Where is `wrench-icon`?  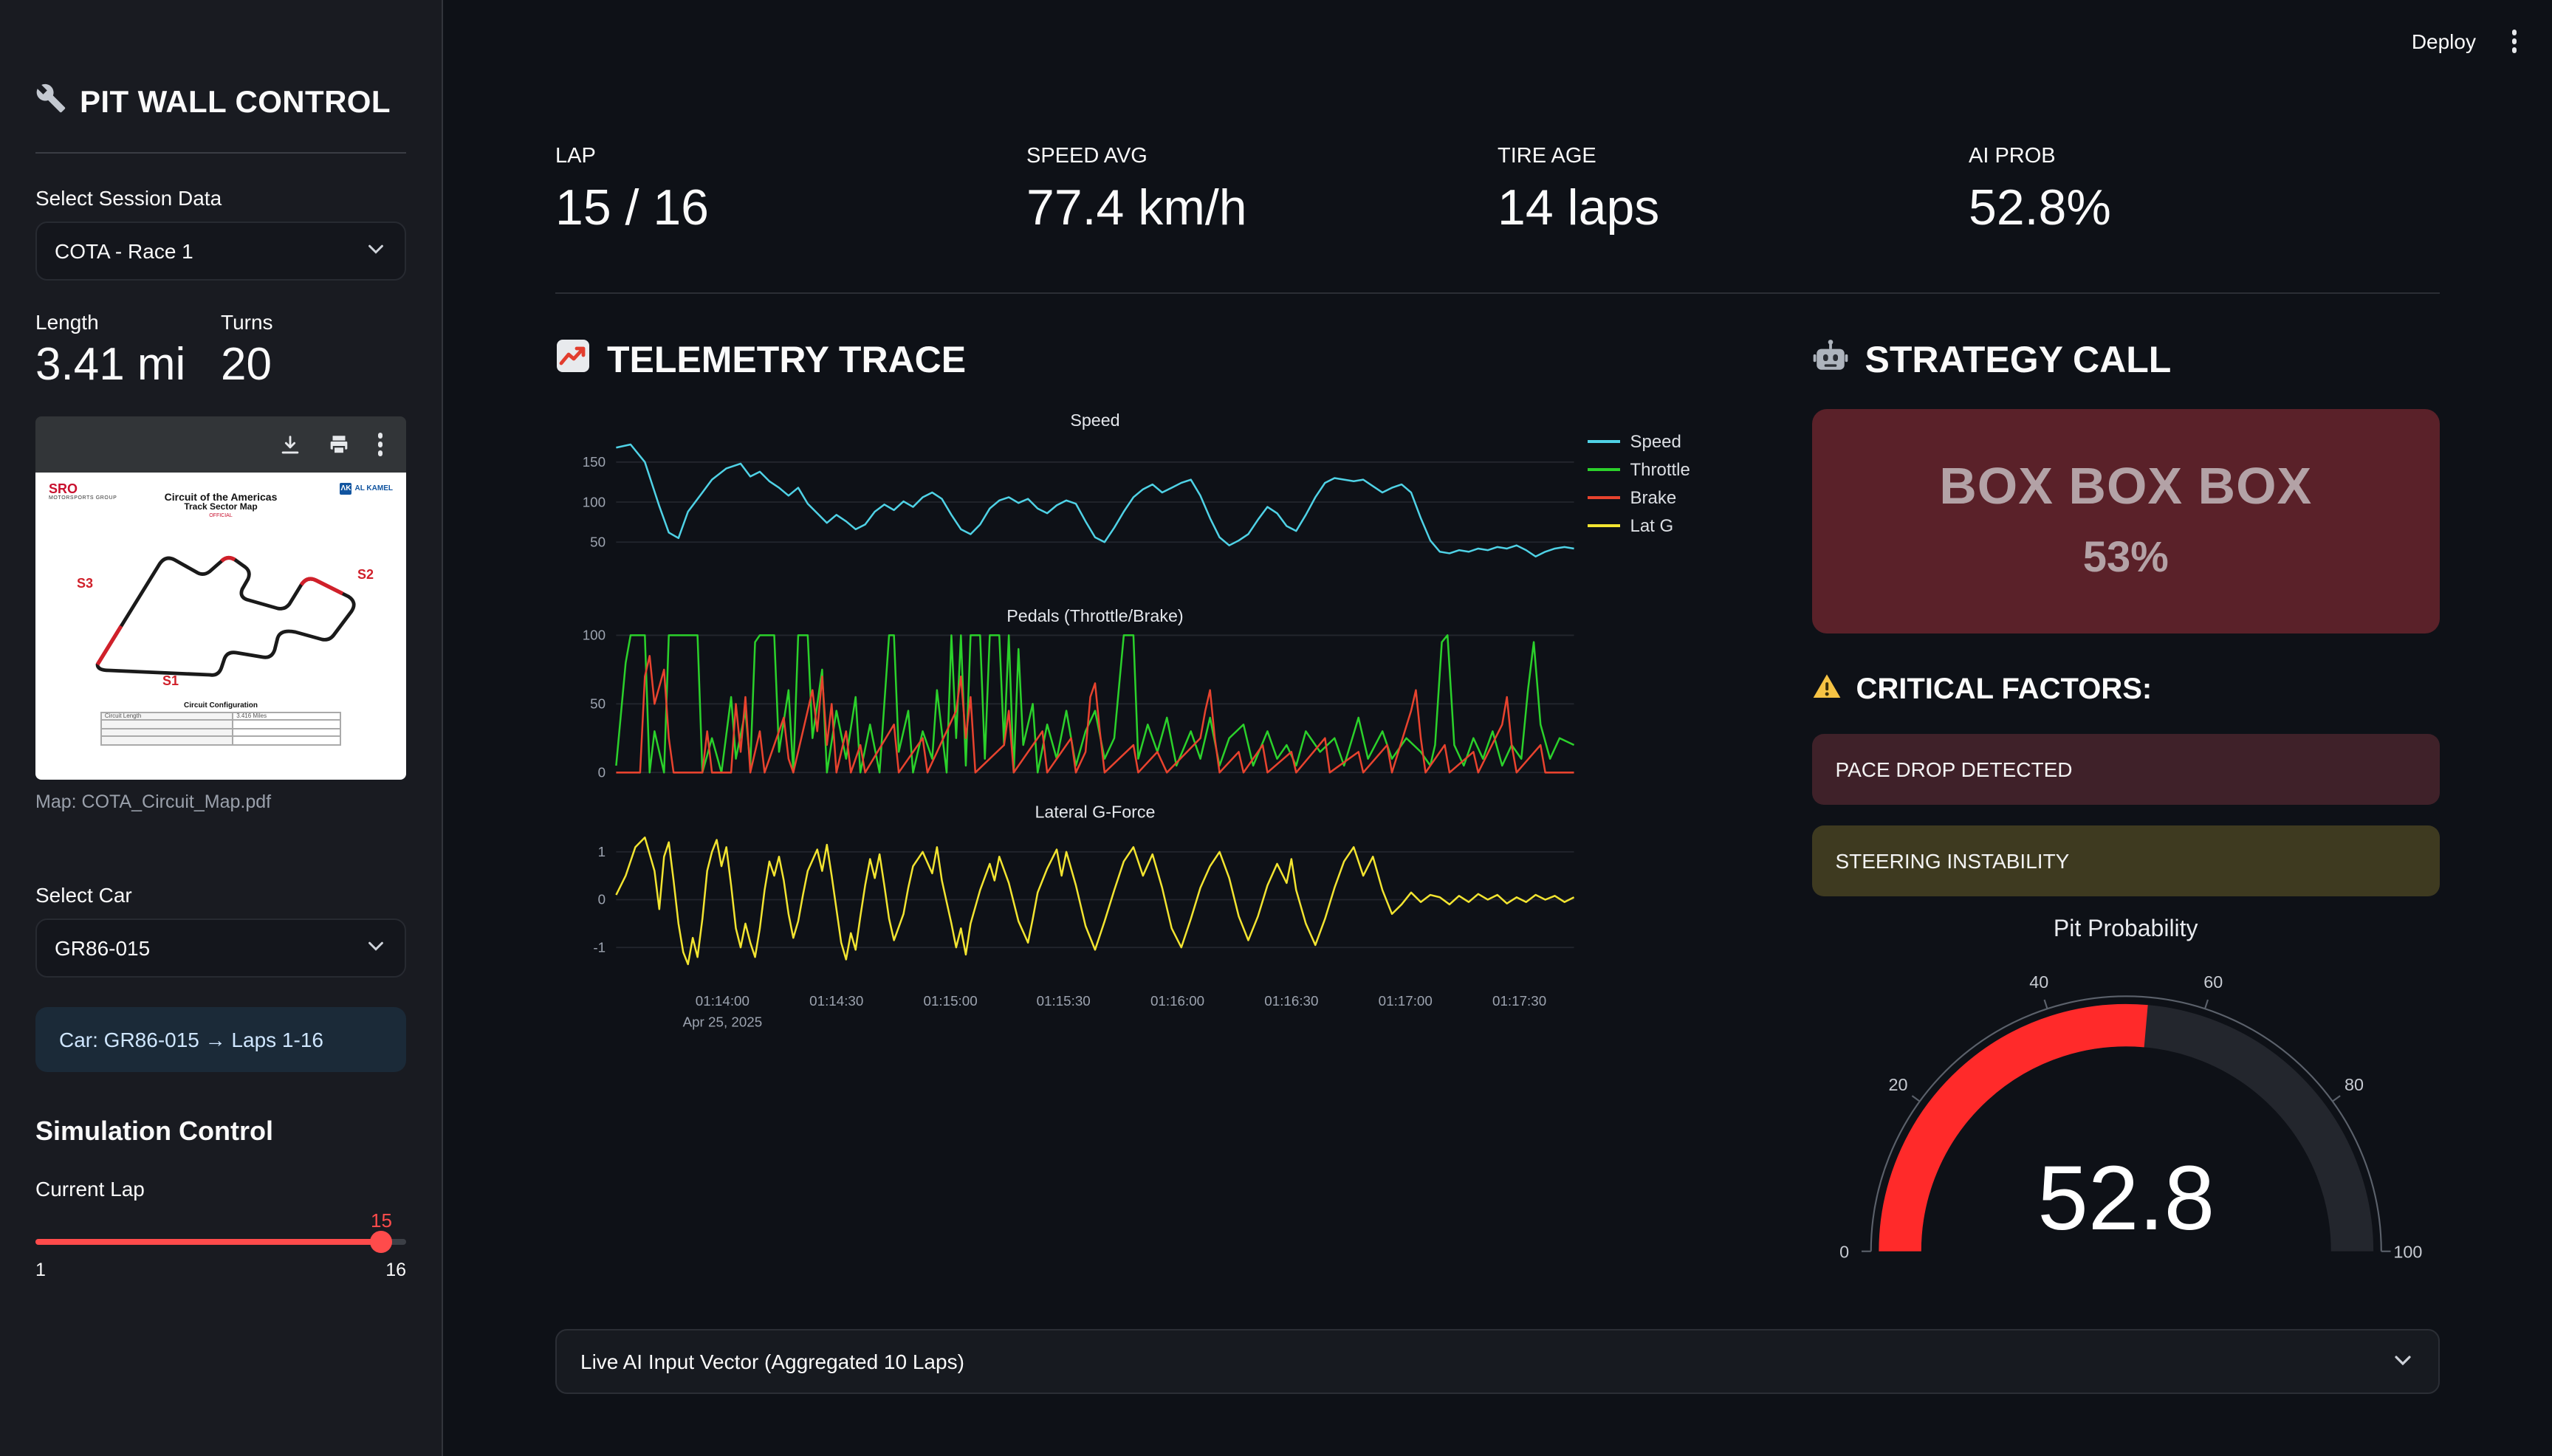 wrench-icon is located at coordinates (50, 103).